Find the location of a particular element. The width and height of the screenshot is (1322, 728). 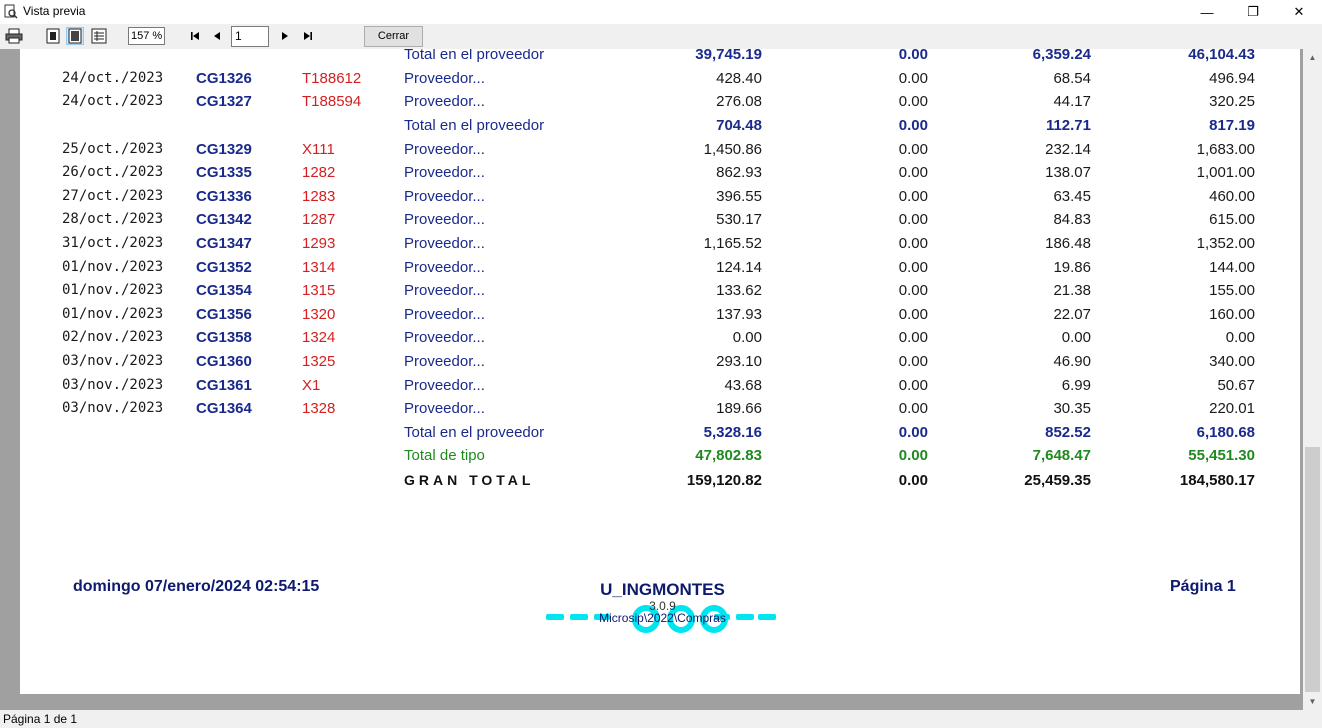

tax-cell: 68.54 is located at coordinates (1072, 78).